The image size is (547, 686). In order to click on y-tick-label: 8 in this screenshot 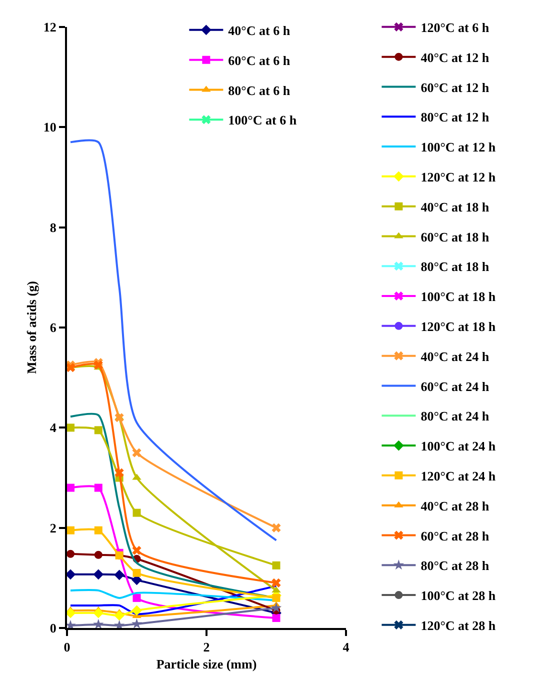, I will do `click(53, 227)`.